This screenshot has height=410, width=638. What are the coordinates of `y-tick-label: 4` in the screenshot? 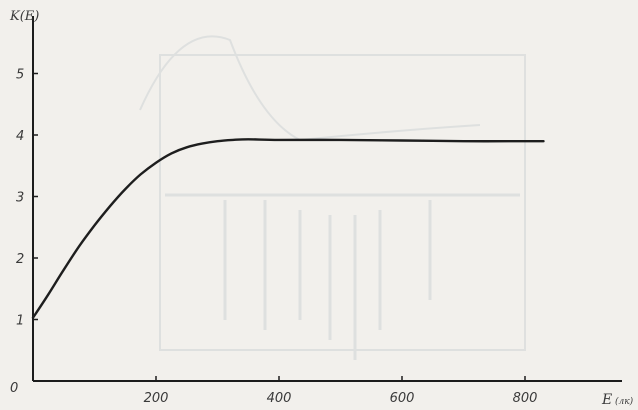 It's located at (20, 136).